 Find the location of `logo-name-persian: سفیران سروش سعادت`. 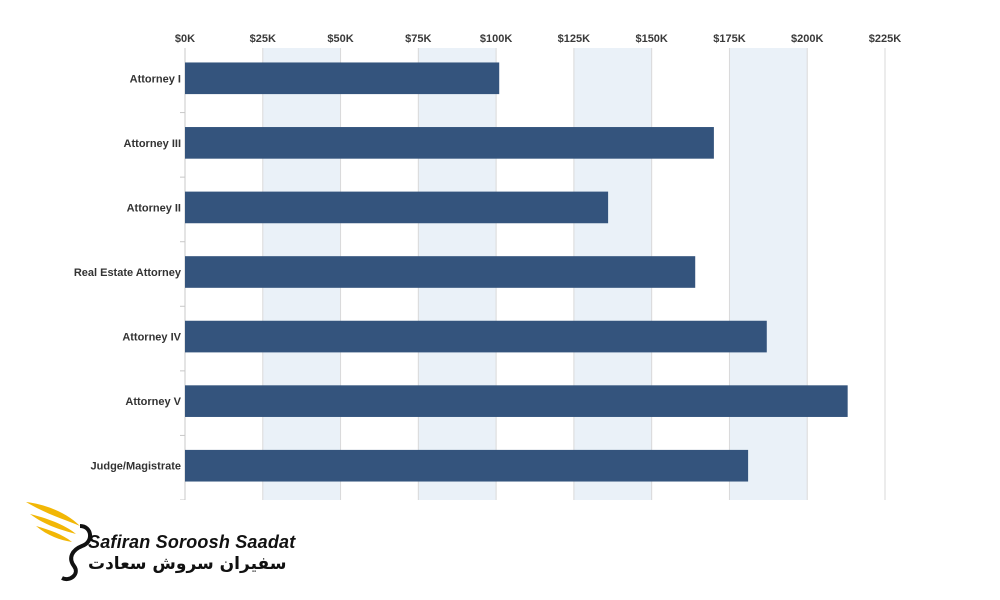

logo-name-persian: سفیران سروش سعادت is located at coordinates (187, 564).